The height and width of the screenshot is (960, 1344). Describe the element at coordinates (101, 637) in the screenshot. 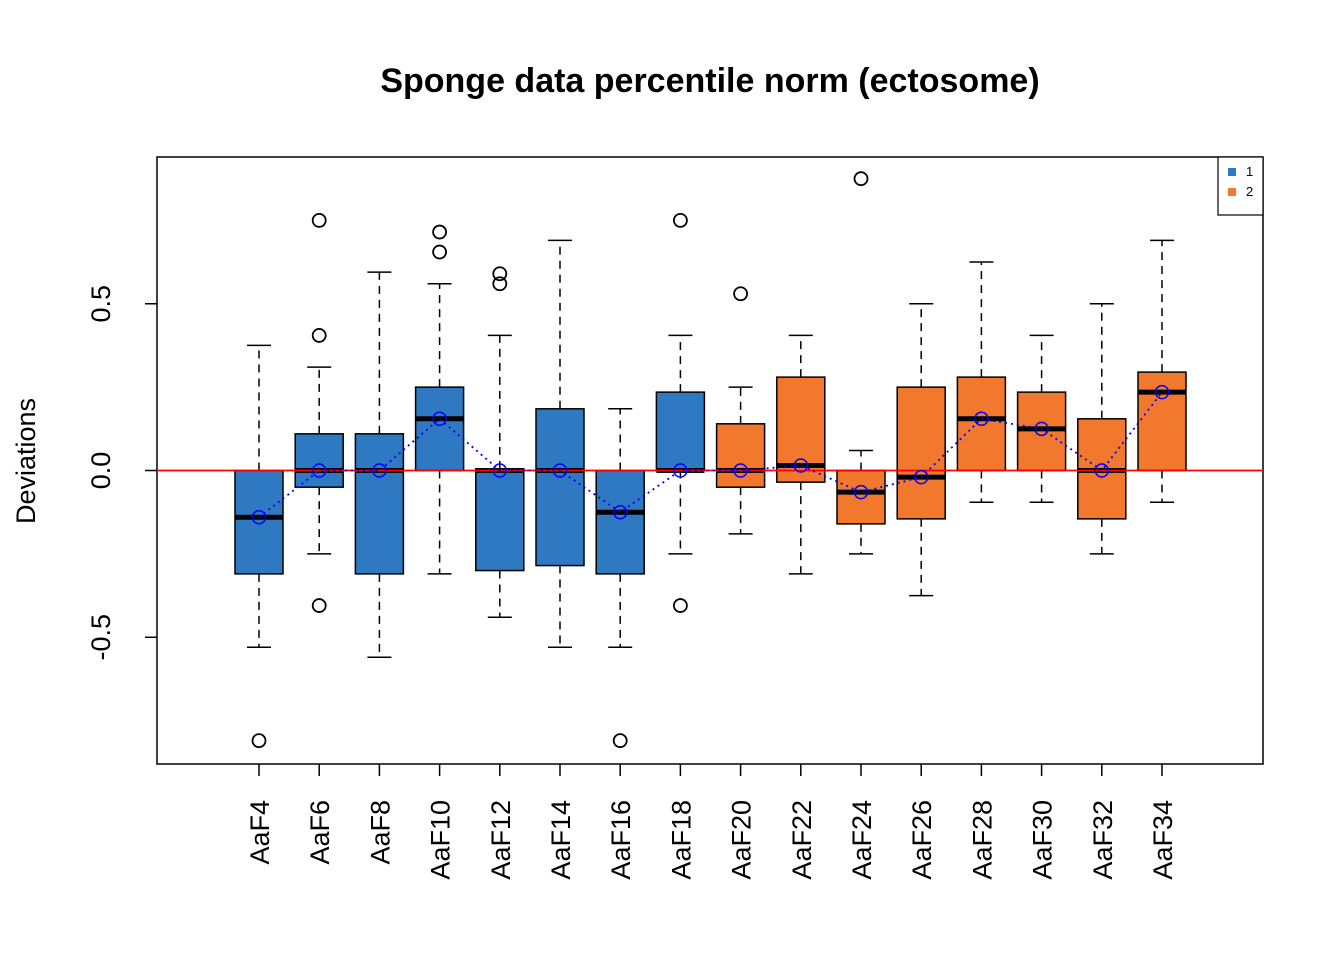

I see `y-tick-label: -0.5` at that location.